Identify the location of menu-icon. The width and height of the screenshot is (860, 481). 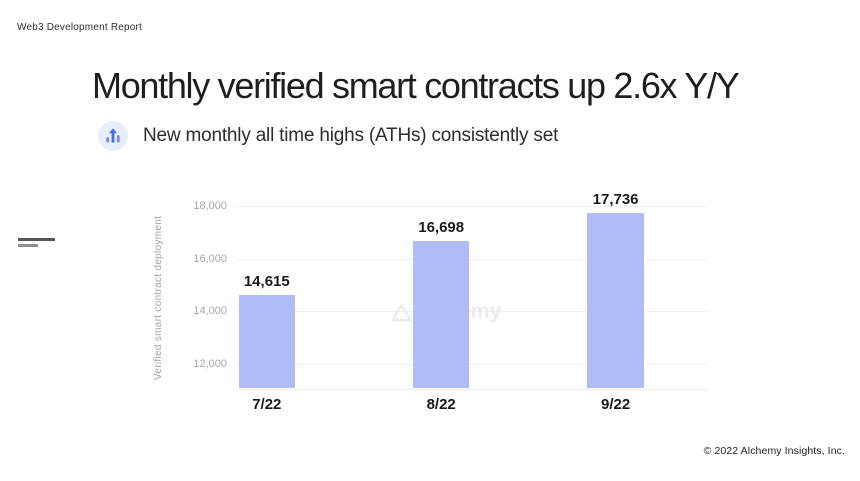
(37, 242).